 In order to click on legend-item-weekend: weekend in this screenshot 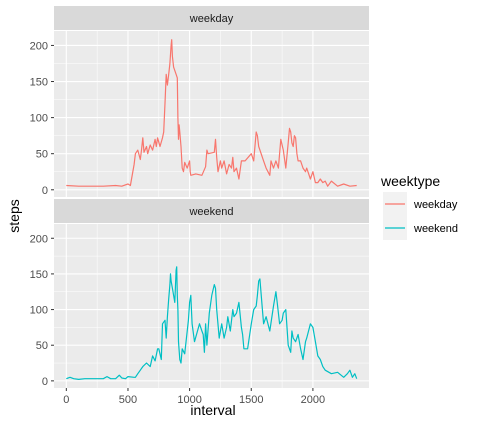, I will do `click(420, 228)`.